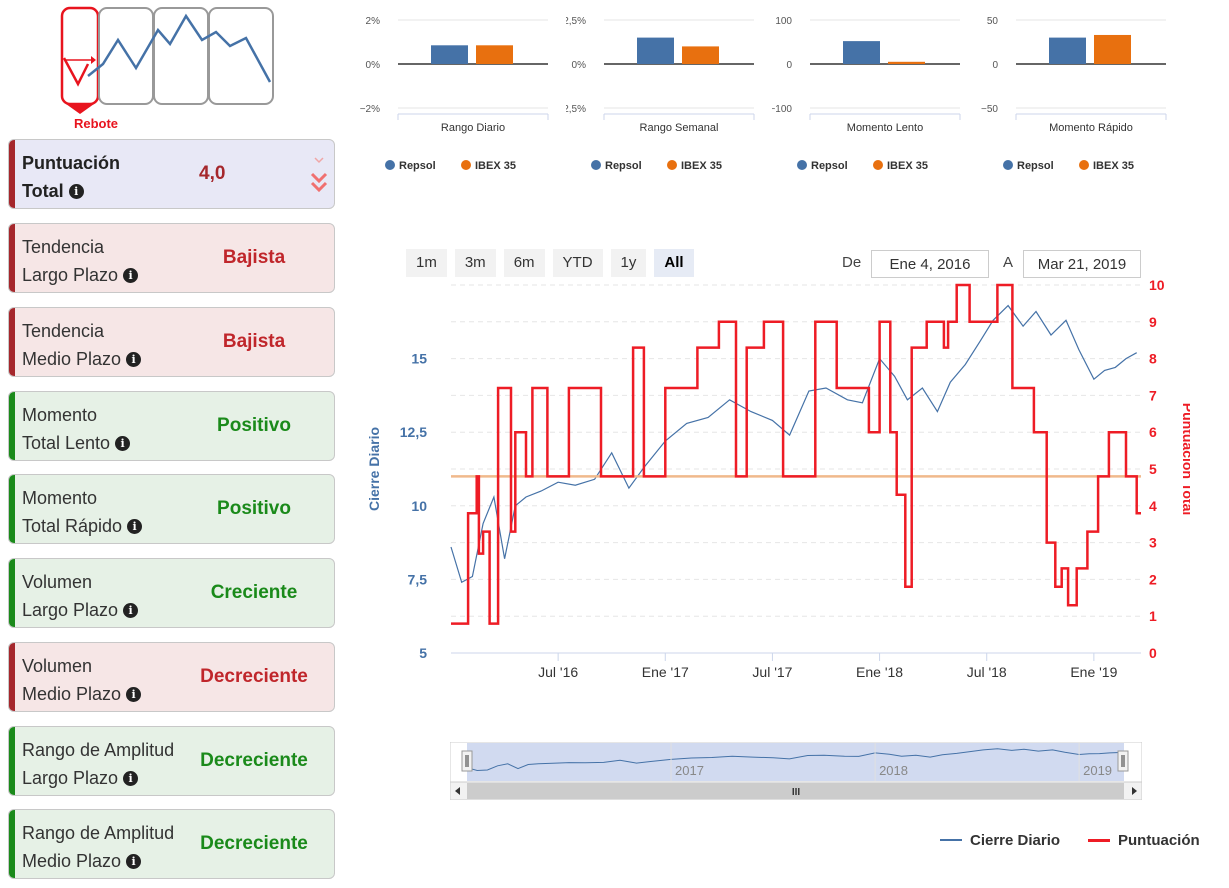  What do you see at coordinates (76, 429) in the screenshot?
I see `card-label: Momento Total Lento i` at bounding box center [76, 429].